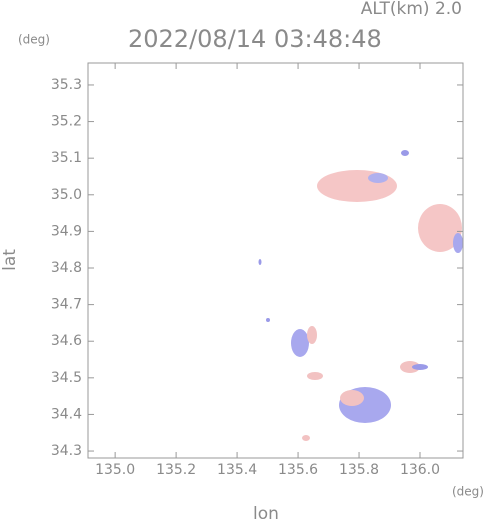  I want to click on x-axis-label: lon, so click(266, 512).